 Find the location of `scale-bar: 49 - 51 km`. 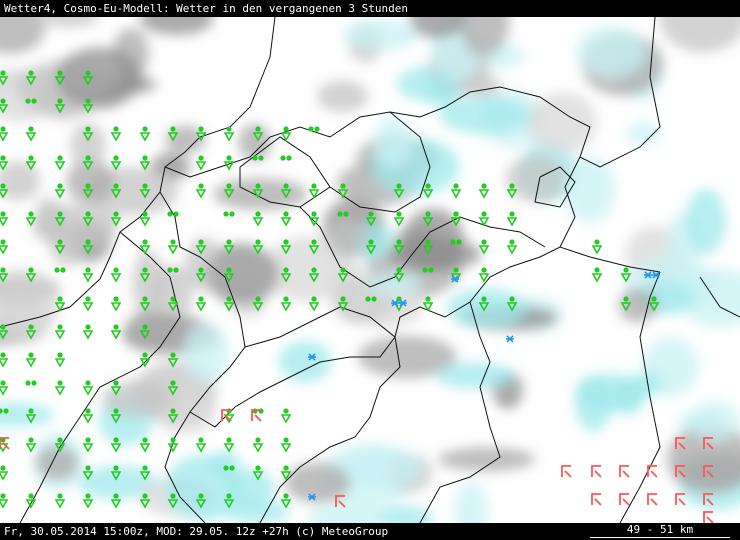

scale-bar: 49 - 51 km is located at coordinates (660, 530).